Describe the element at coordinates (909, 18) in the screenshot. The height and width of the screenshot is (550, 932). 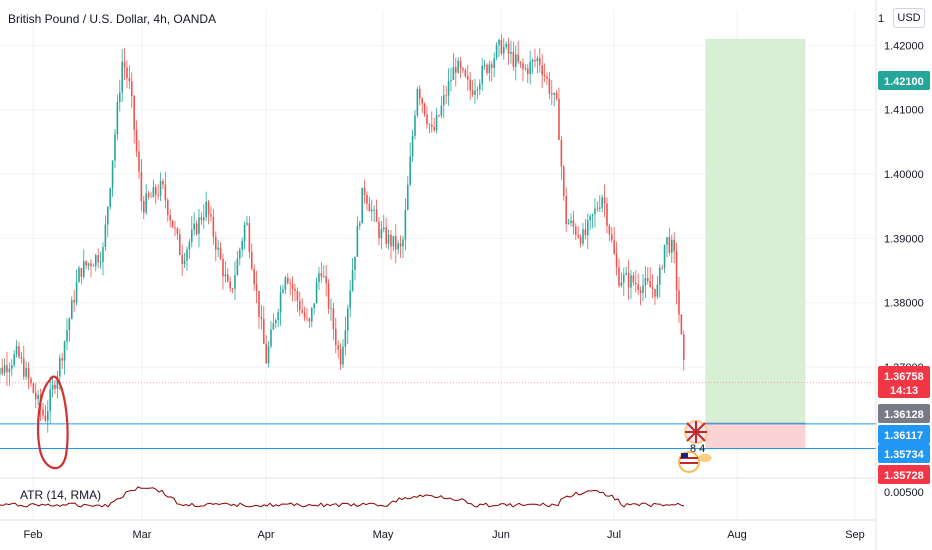
I see `currency-button: USD` at that location.